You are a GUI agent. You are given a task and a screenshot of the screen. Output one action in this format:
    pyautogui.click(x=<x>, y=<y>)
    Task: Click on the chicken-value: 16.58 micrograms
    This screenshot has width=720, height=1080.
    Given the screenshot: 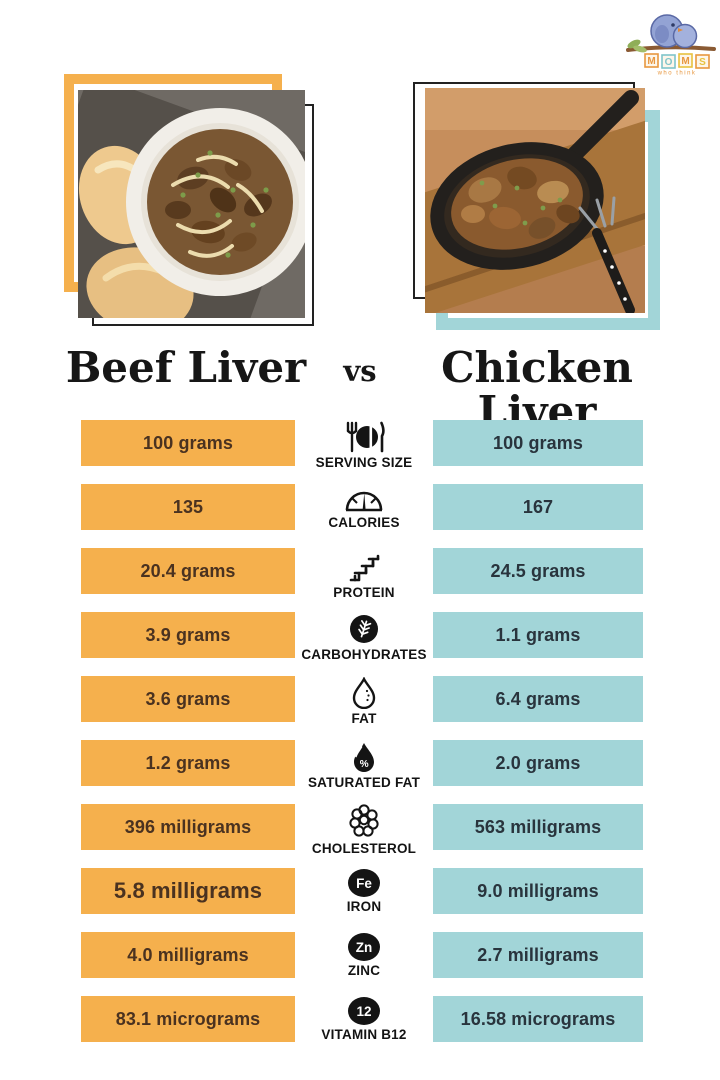 What is the action you would take?
    pyautogui.click(x=538, y=1018)
    